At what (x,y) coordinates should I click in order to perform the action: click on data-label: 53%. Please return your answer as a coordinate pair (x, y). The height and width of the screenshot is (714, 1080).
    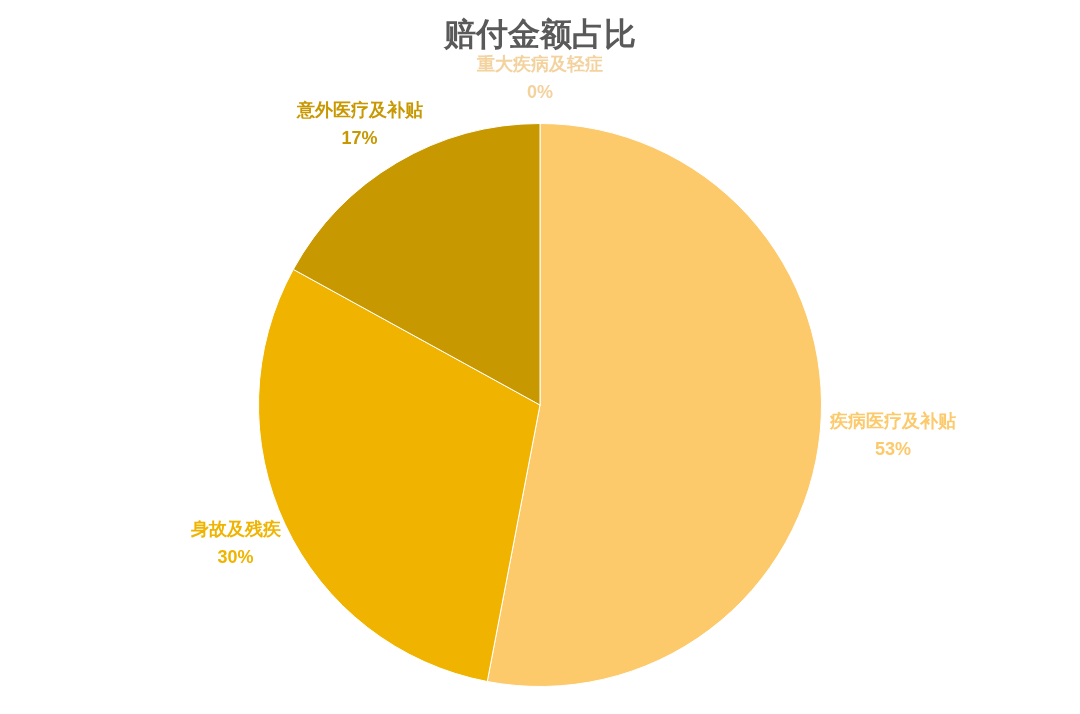
    Looking at the image, I should click on (892, 448).